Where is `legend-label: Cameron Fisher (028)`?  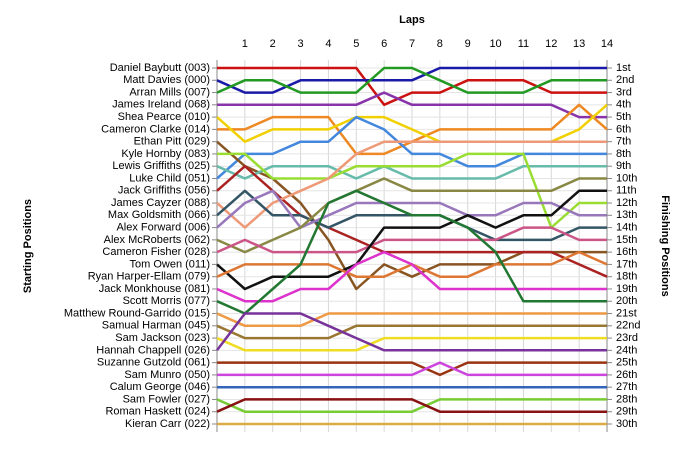 legend-label: Cameron Fisher (028) is located at coordinates (156, 252).